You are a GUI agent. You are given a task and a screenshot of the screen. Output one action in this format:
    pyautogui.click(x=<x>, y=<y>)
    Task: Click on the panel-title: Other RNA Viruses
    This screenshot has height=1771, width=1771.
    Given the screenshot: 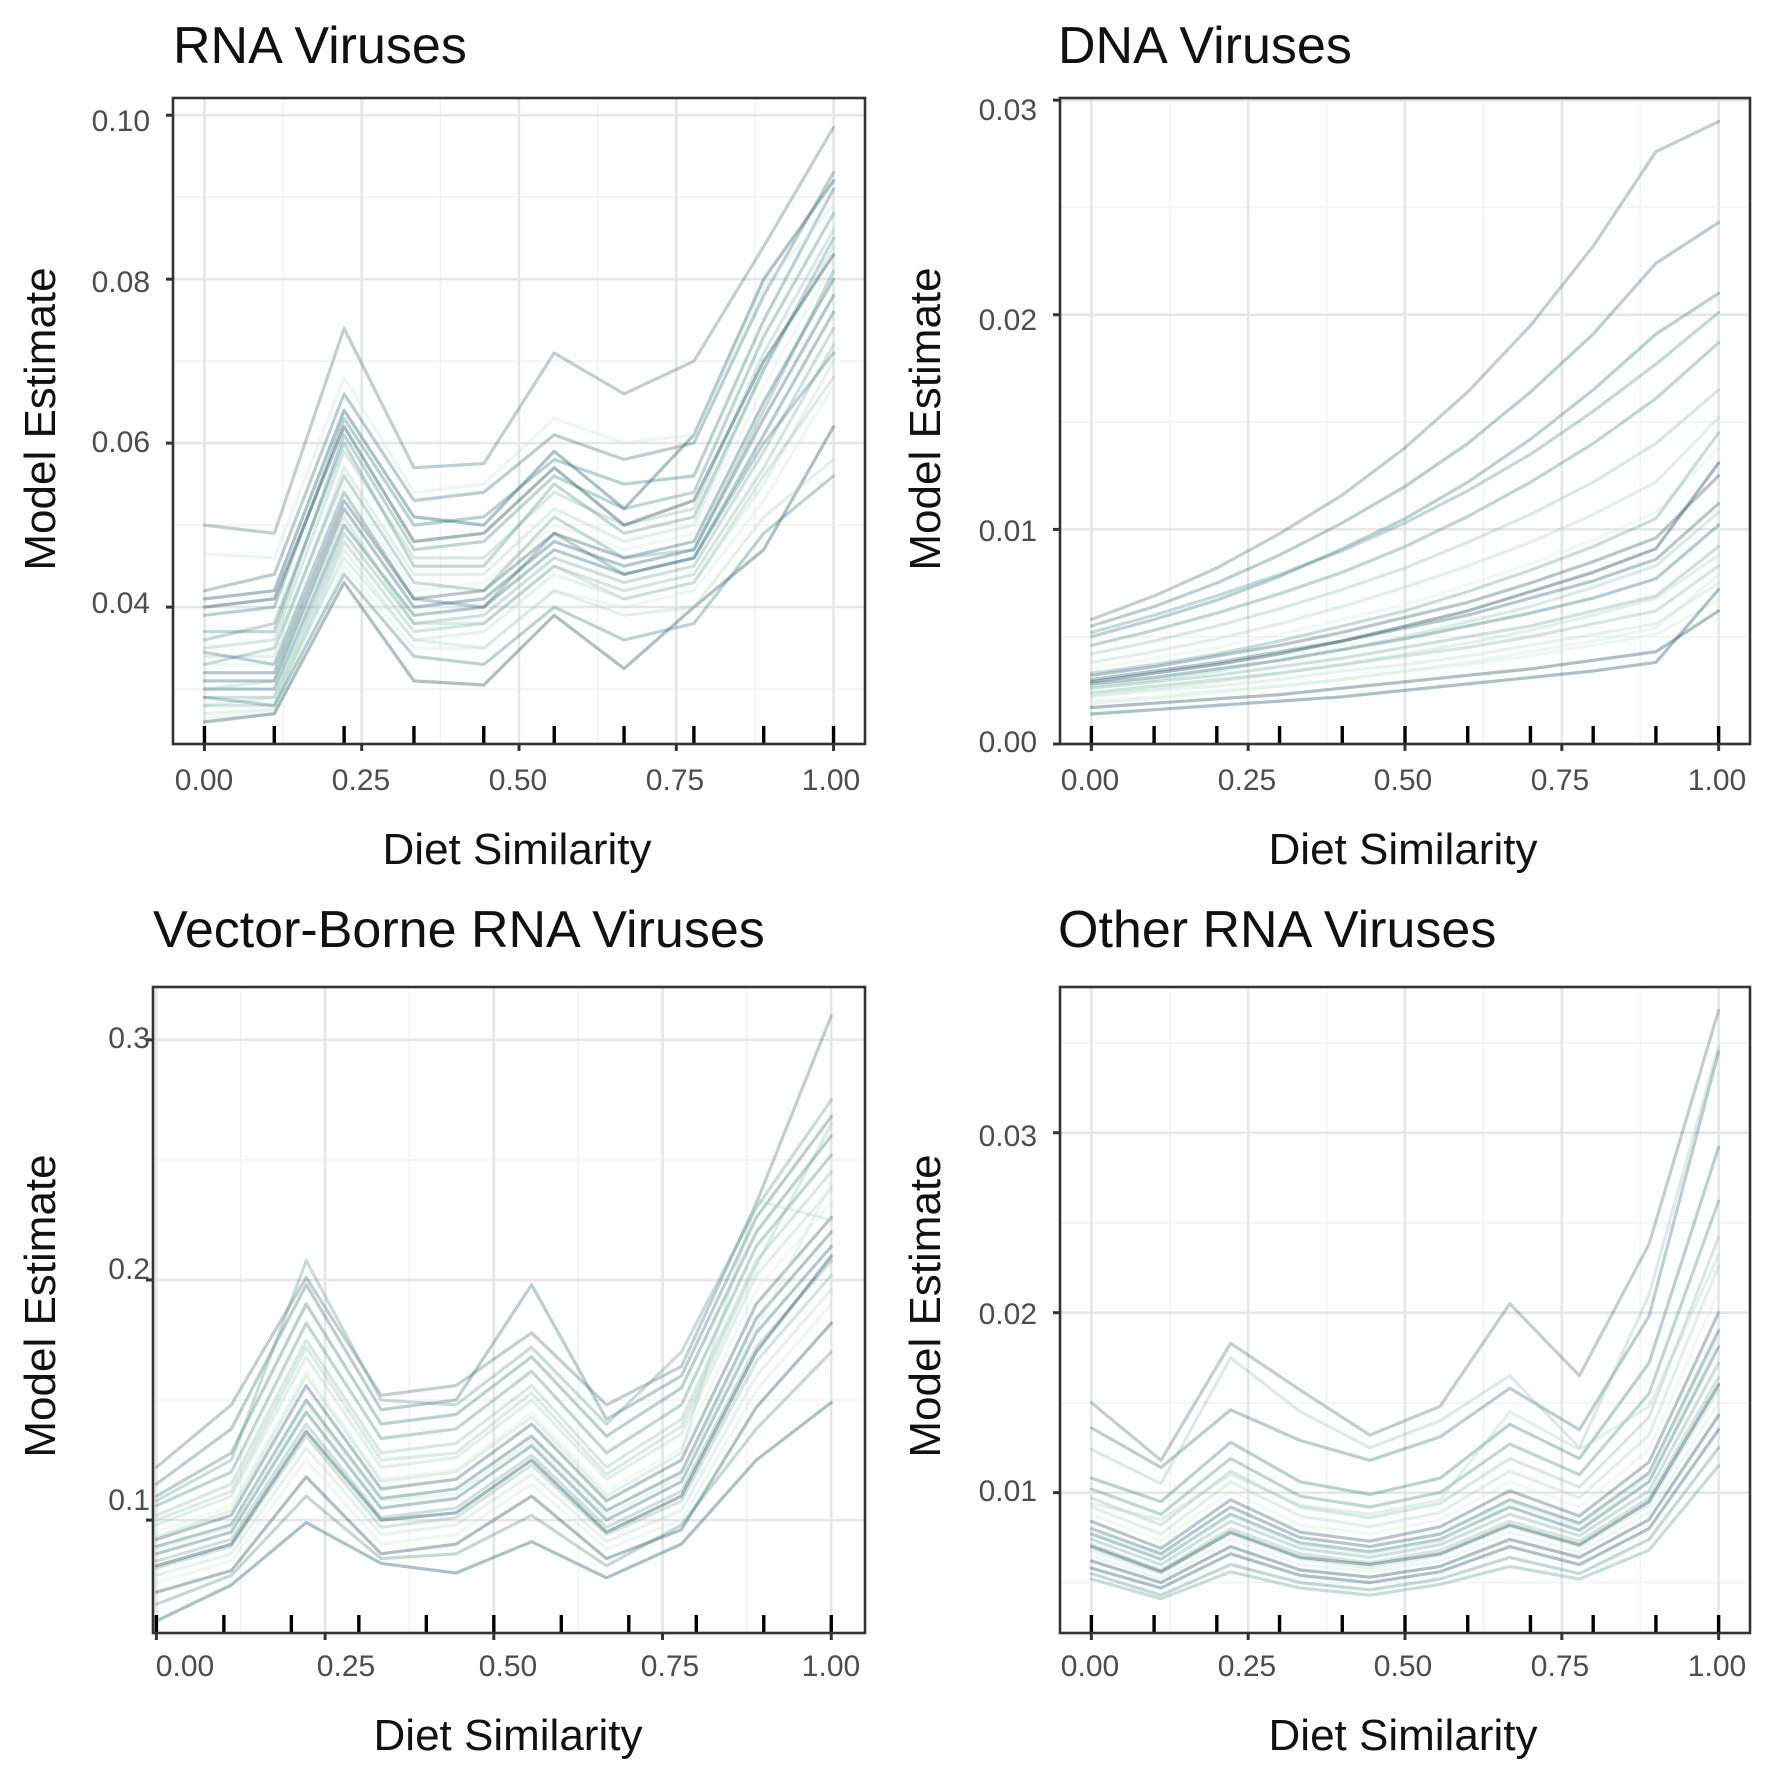 What is the action you would take?
    pyautogui.click(x=1277, y=930)
    